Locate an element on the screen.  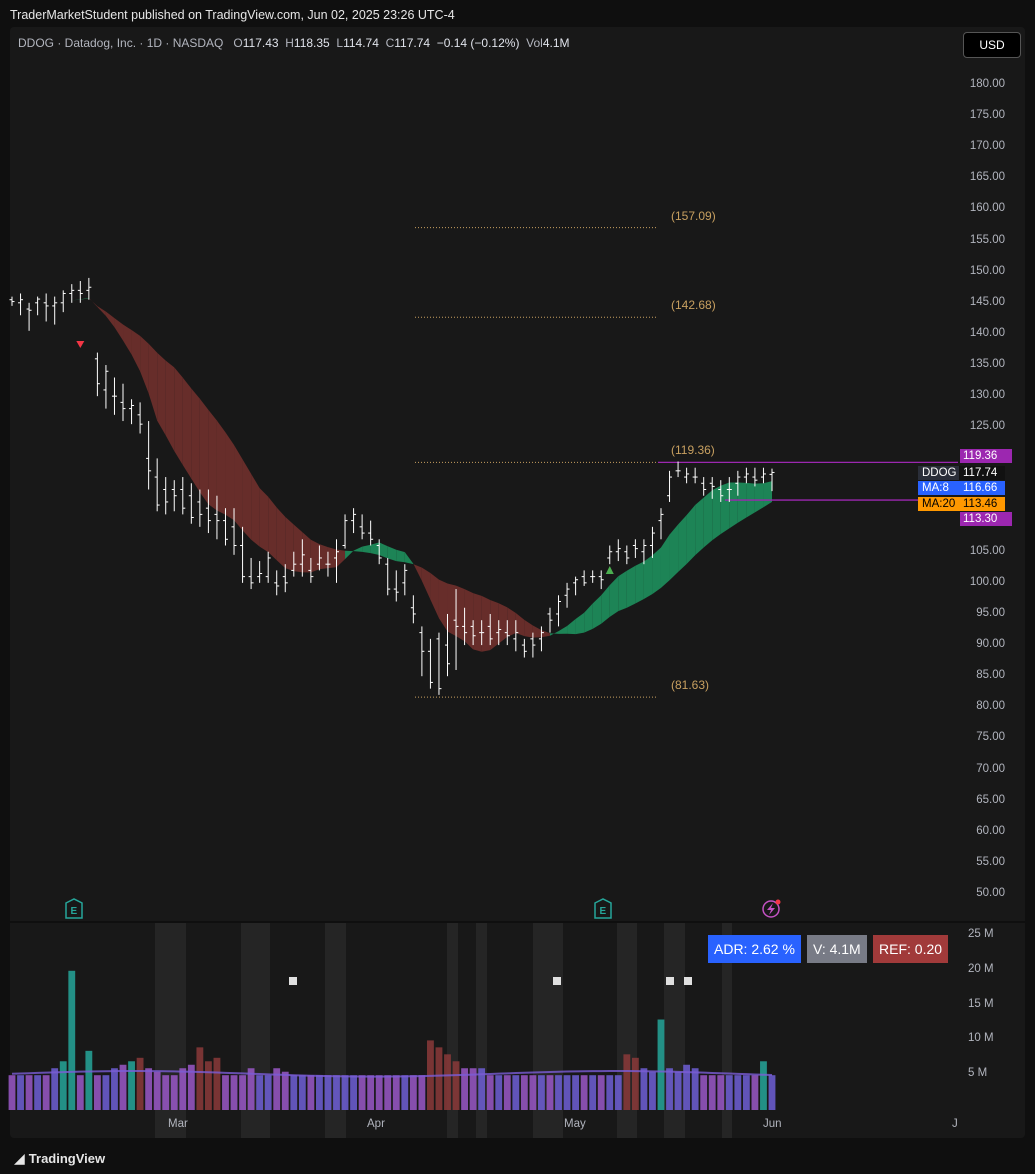
volume-value: 4.1M is located at coordinates (556, 43).